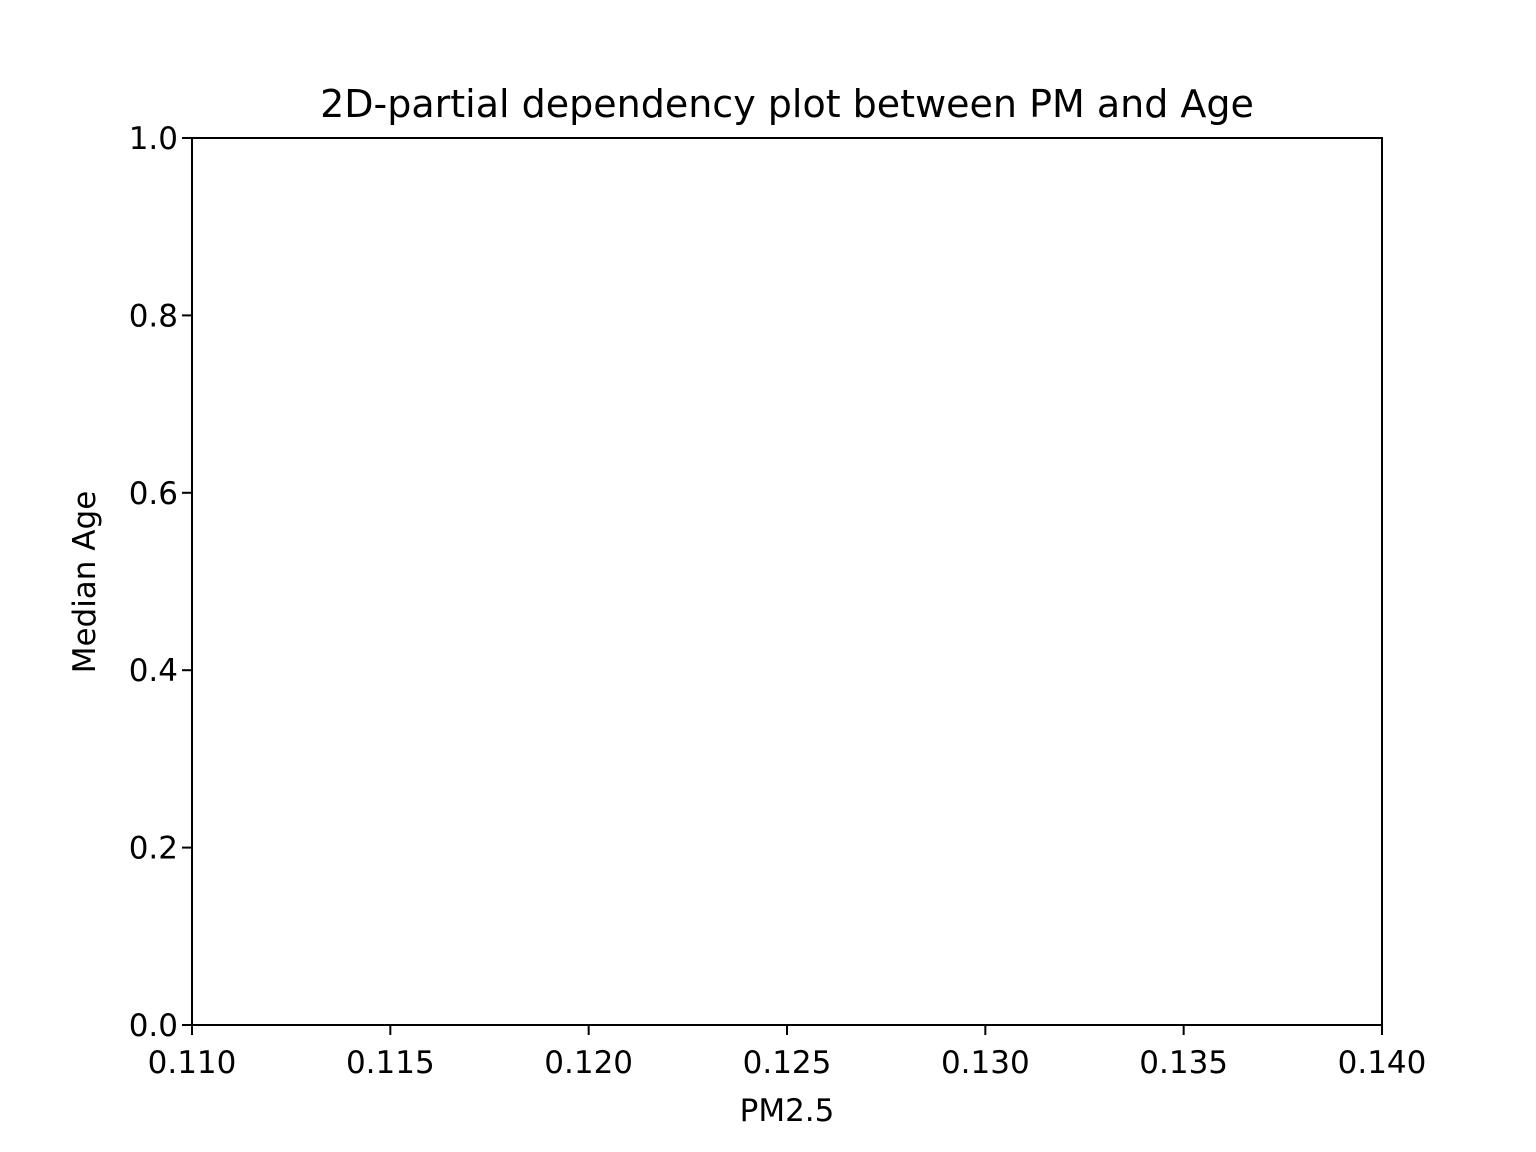  I want to click on x-axis-ticks: 0.110 0.115 0.120 0.125 0.130 0.135 0.140, so click(787, 1053).